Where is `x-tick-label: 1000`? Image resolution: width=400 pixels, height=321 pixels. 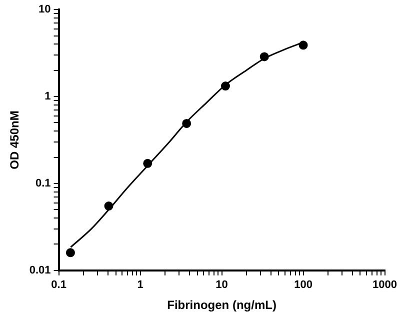 x-tick-label: 1000 is located at coordinates (385, 285).